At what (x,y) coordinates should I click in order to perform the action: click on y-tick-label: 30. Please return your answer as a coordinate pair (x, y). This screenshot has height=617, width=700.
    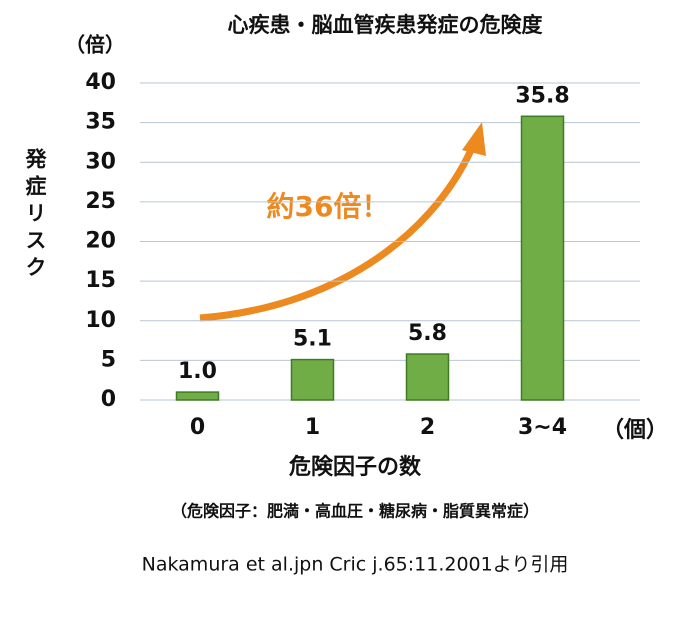
    Looking at the image, I should click on (100, 161).